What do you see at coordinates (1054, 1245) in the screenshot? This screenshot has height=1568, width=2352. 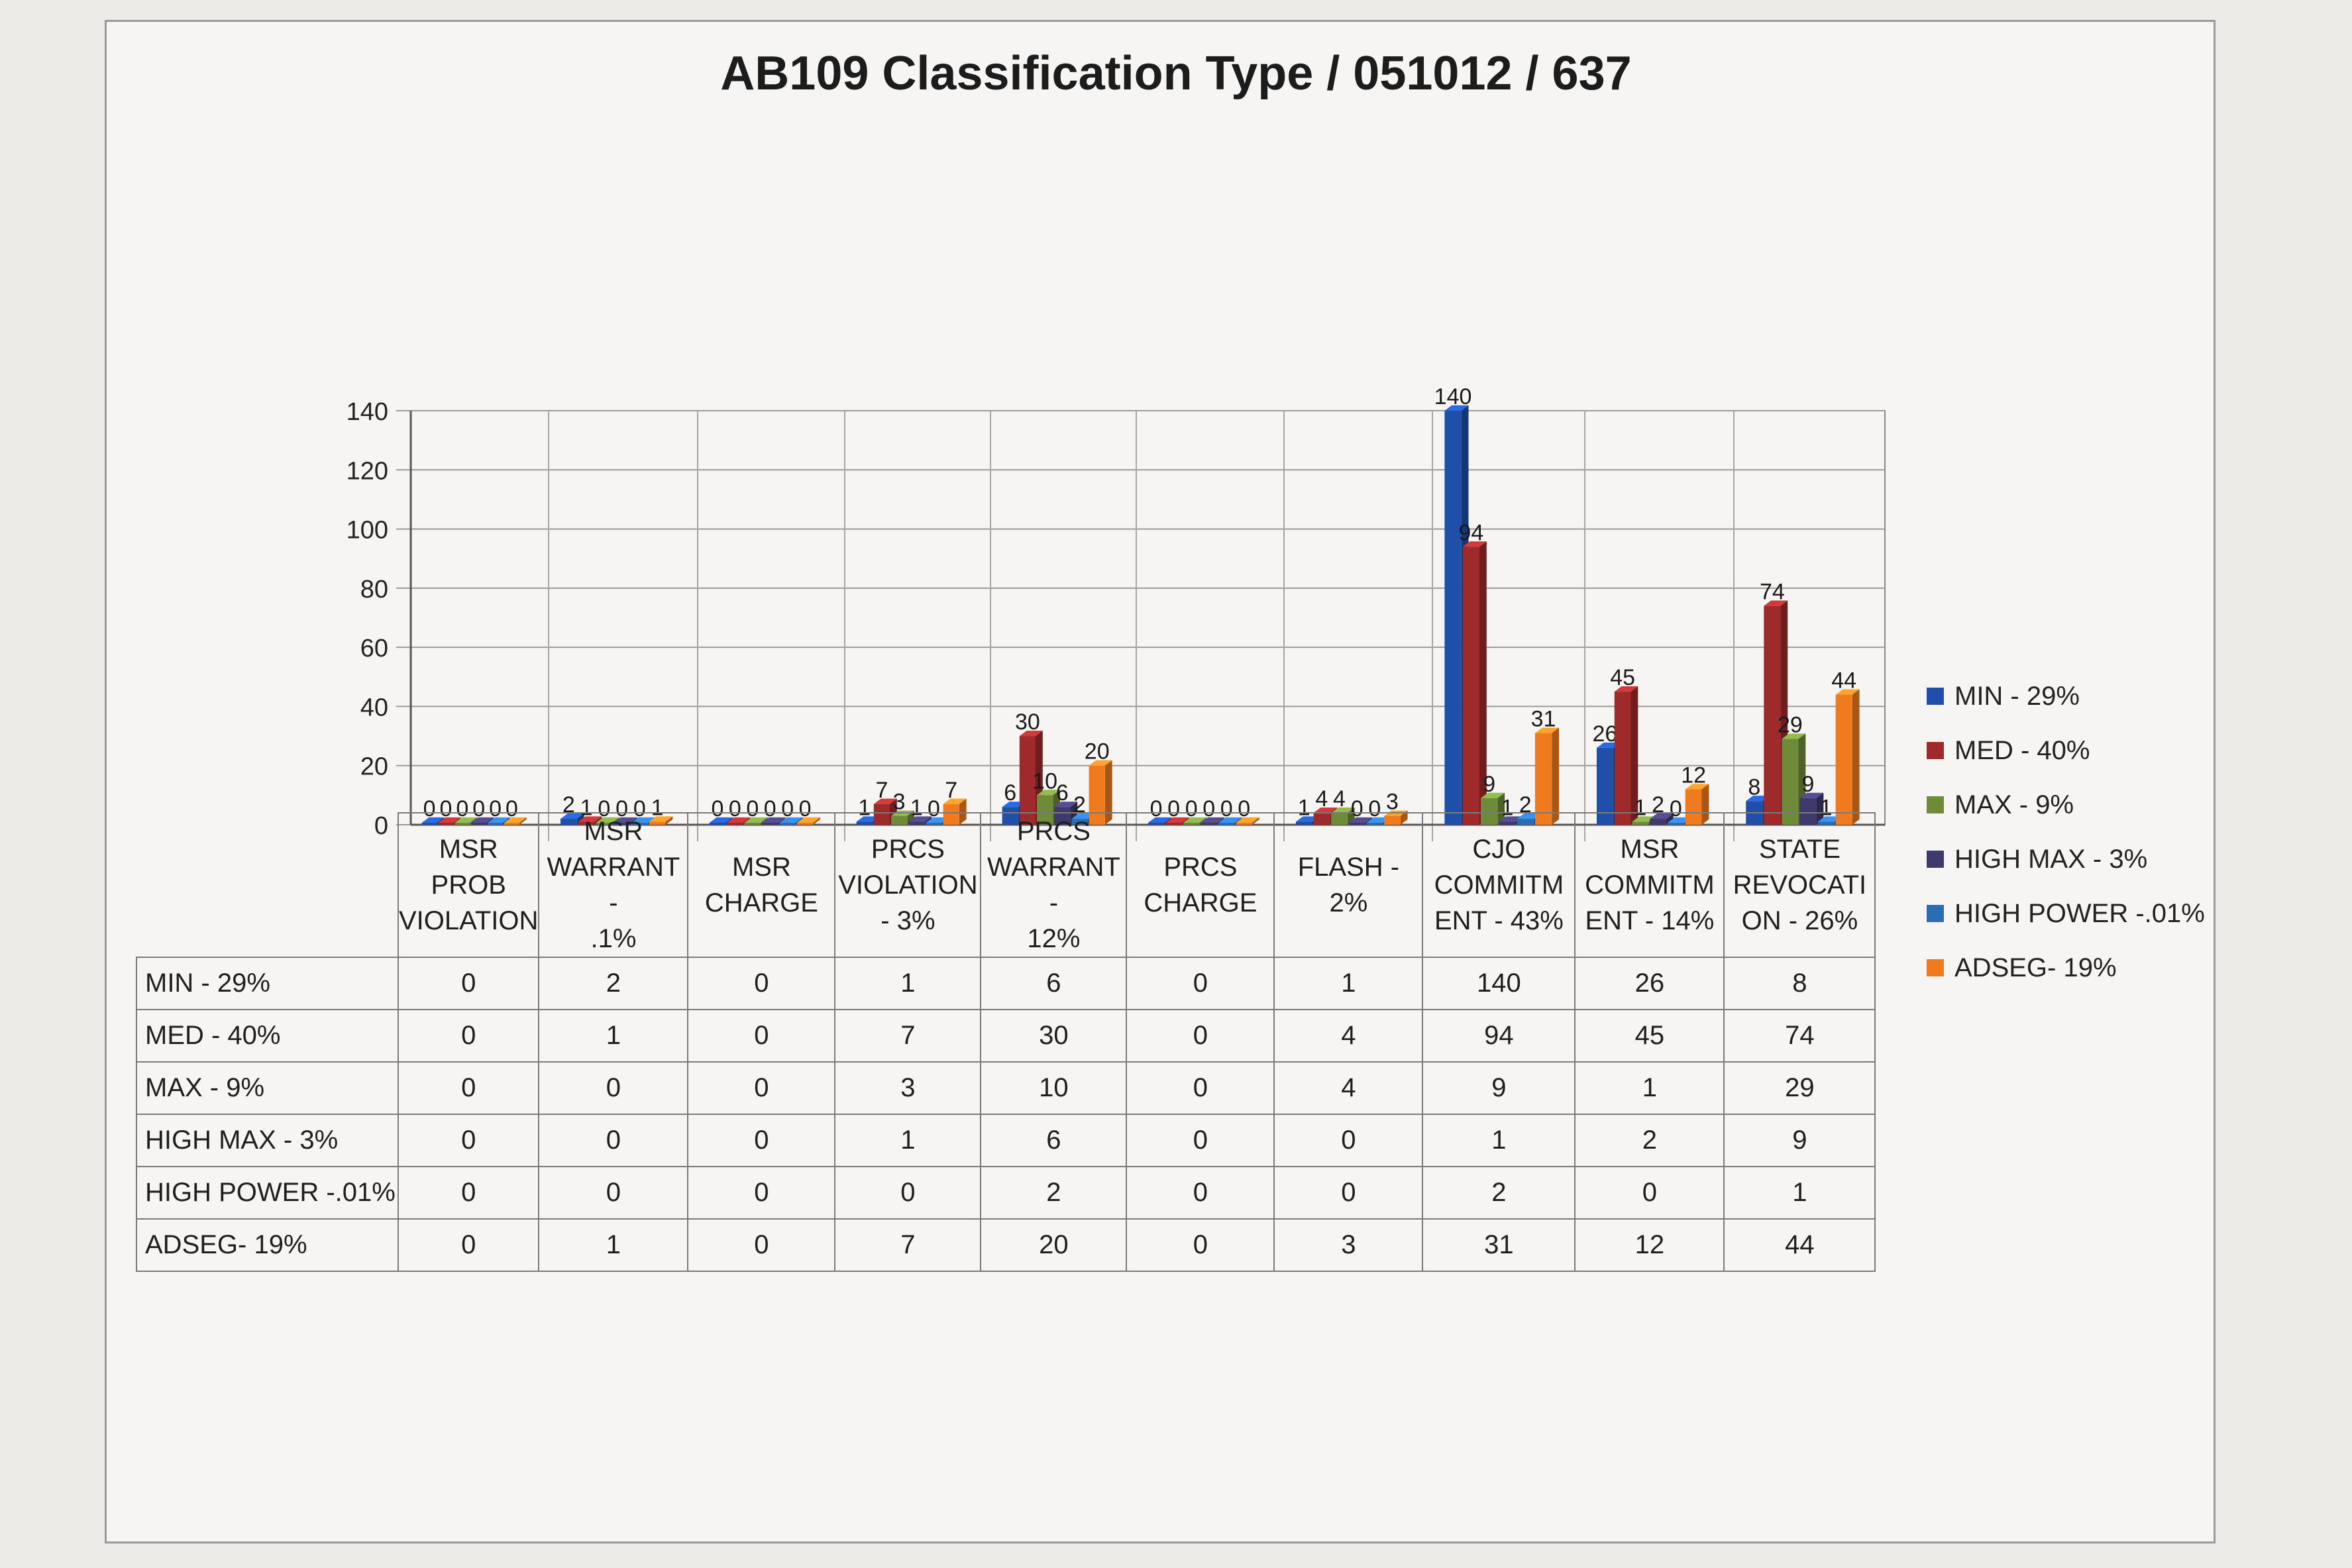 I see `table-cell: 20` at bounding box center [1054, 1245].